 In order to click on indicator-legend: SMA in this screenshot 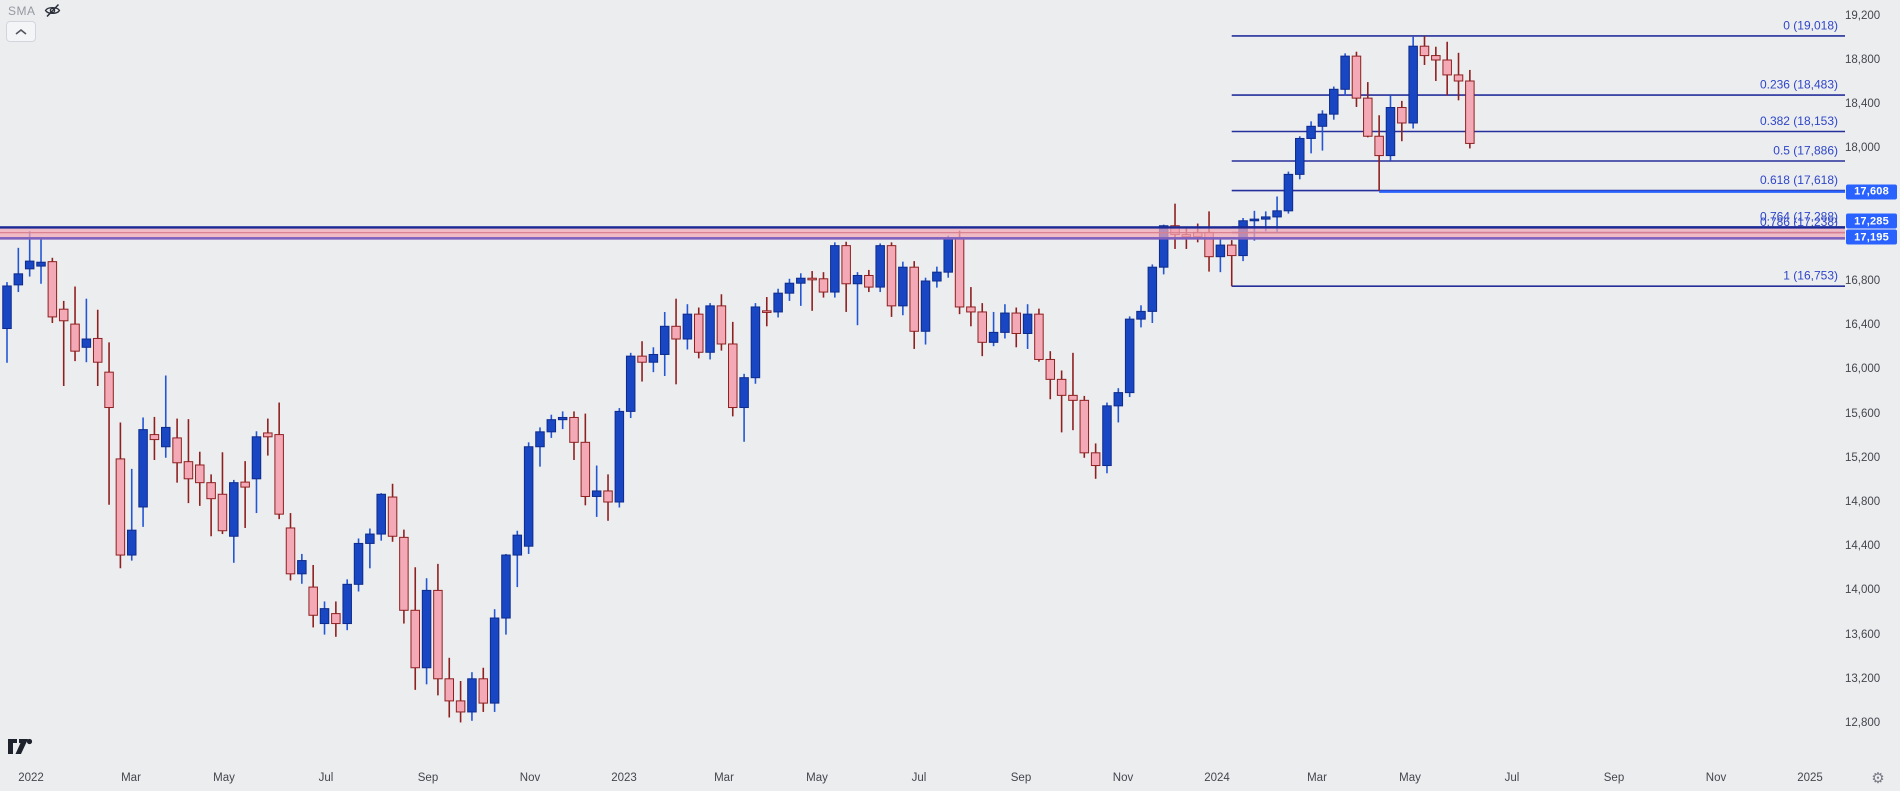, I will do `click(34, 10)`.